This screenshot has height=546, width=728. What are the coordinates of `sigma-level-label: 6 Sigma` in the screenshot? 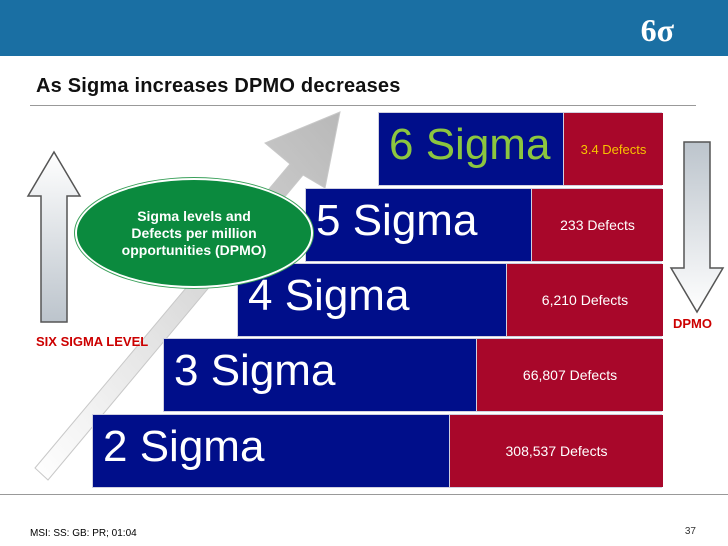 It's located at (470, 144).